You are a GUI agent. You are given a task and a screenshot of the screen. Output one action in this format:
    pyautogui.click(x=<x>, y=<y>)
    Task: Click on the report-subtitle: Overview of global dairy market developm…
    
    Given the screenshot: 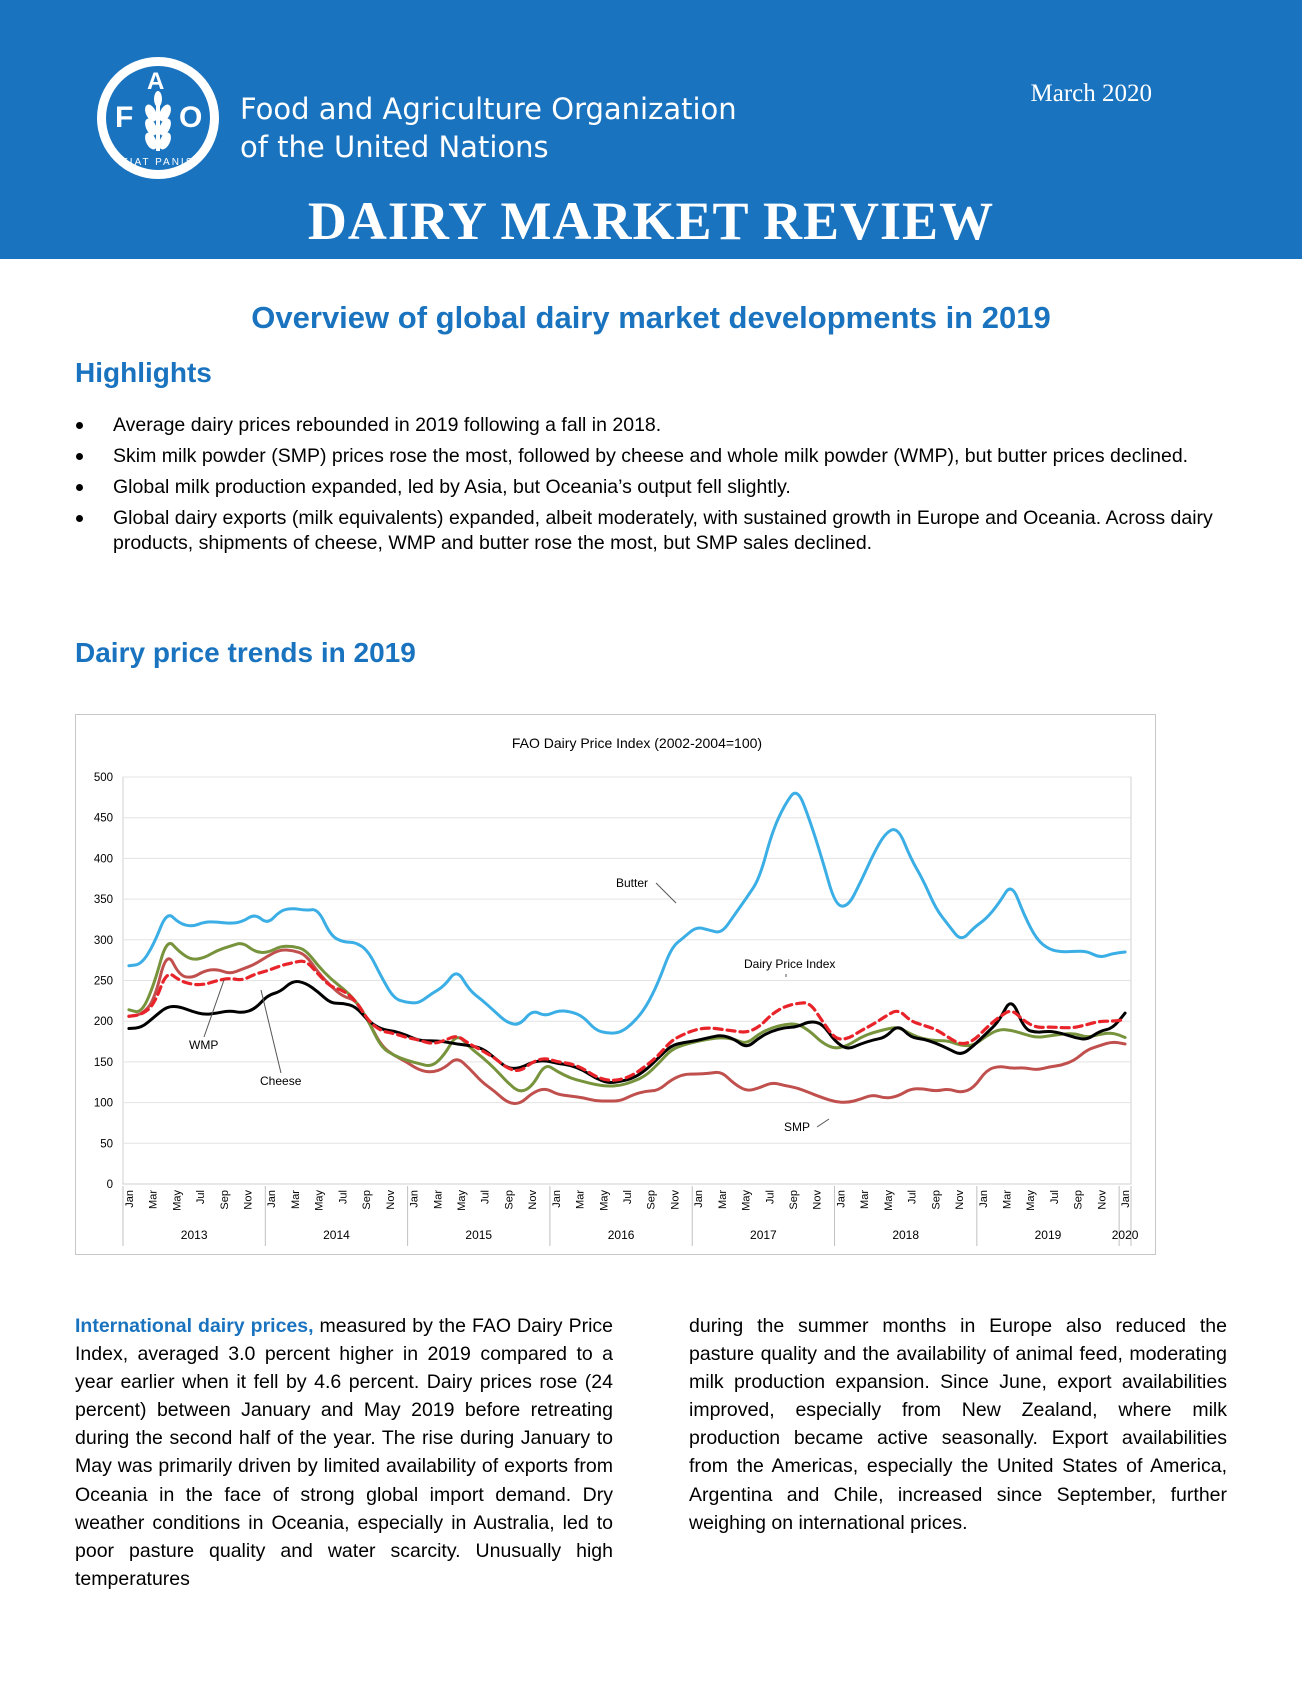 What is the action you would take?
    pyautogui.click(x=651, y=317)
    